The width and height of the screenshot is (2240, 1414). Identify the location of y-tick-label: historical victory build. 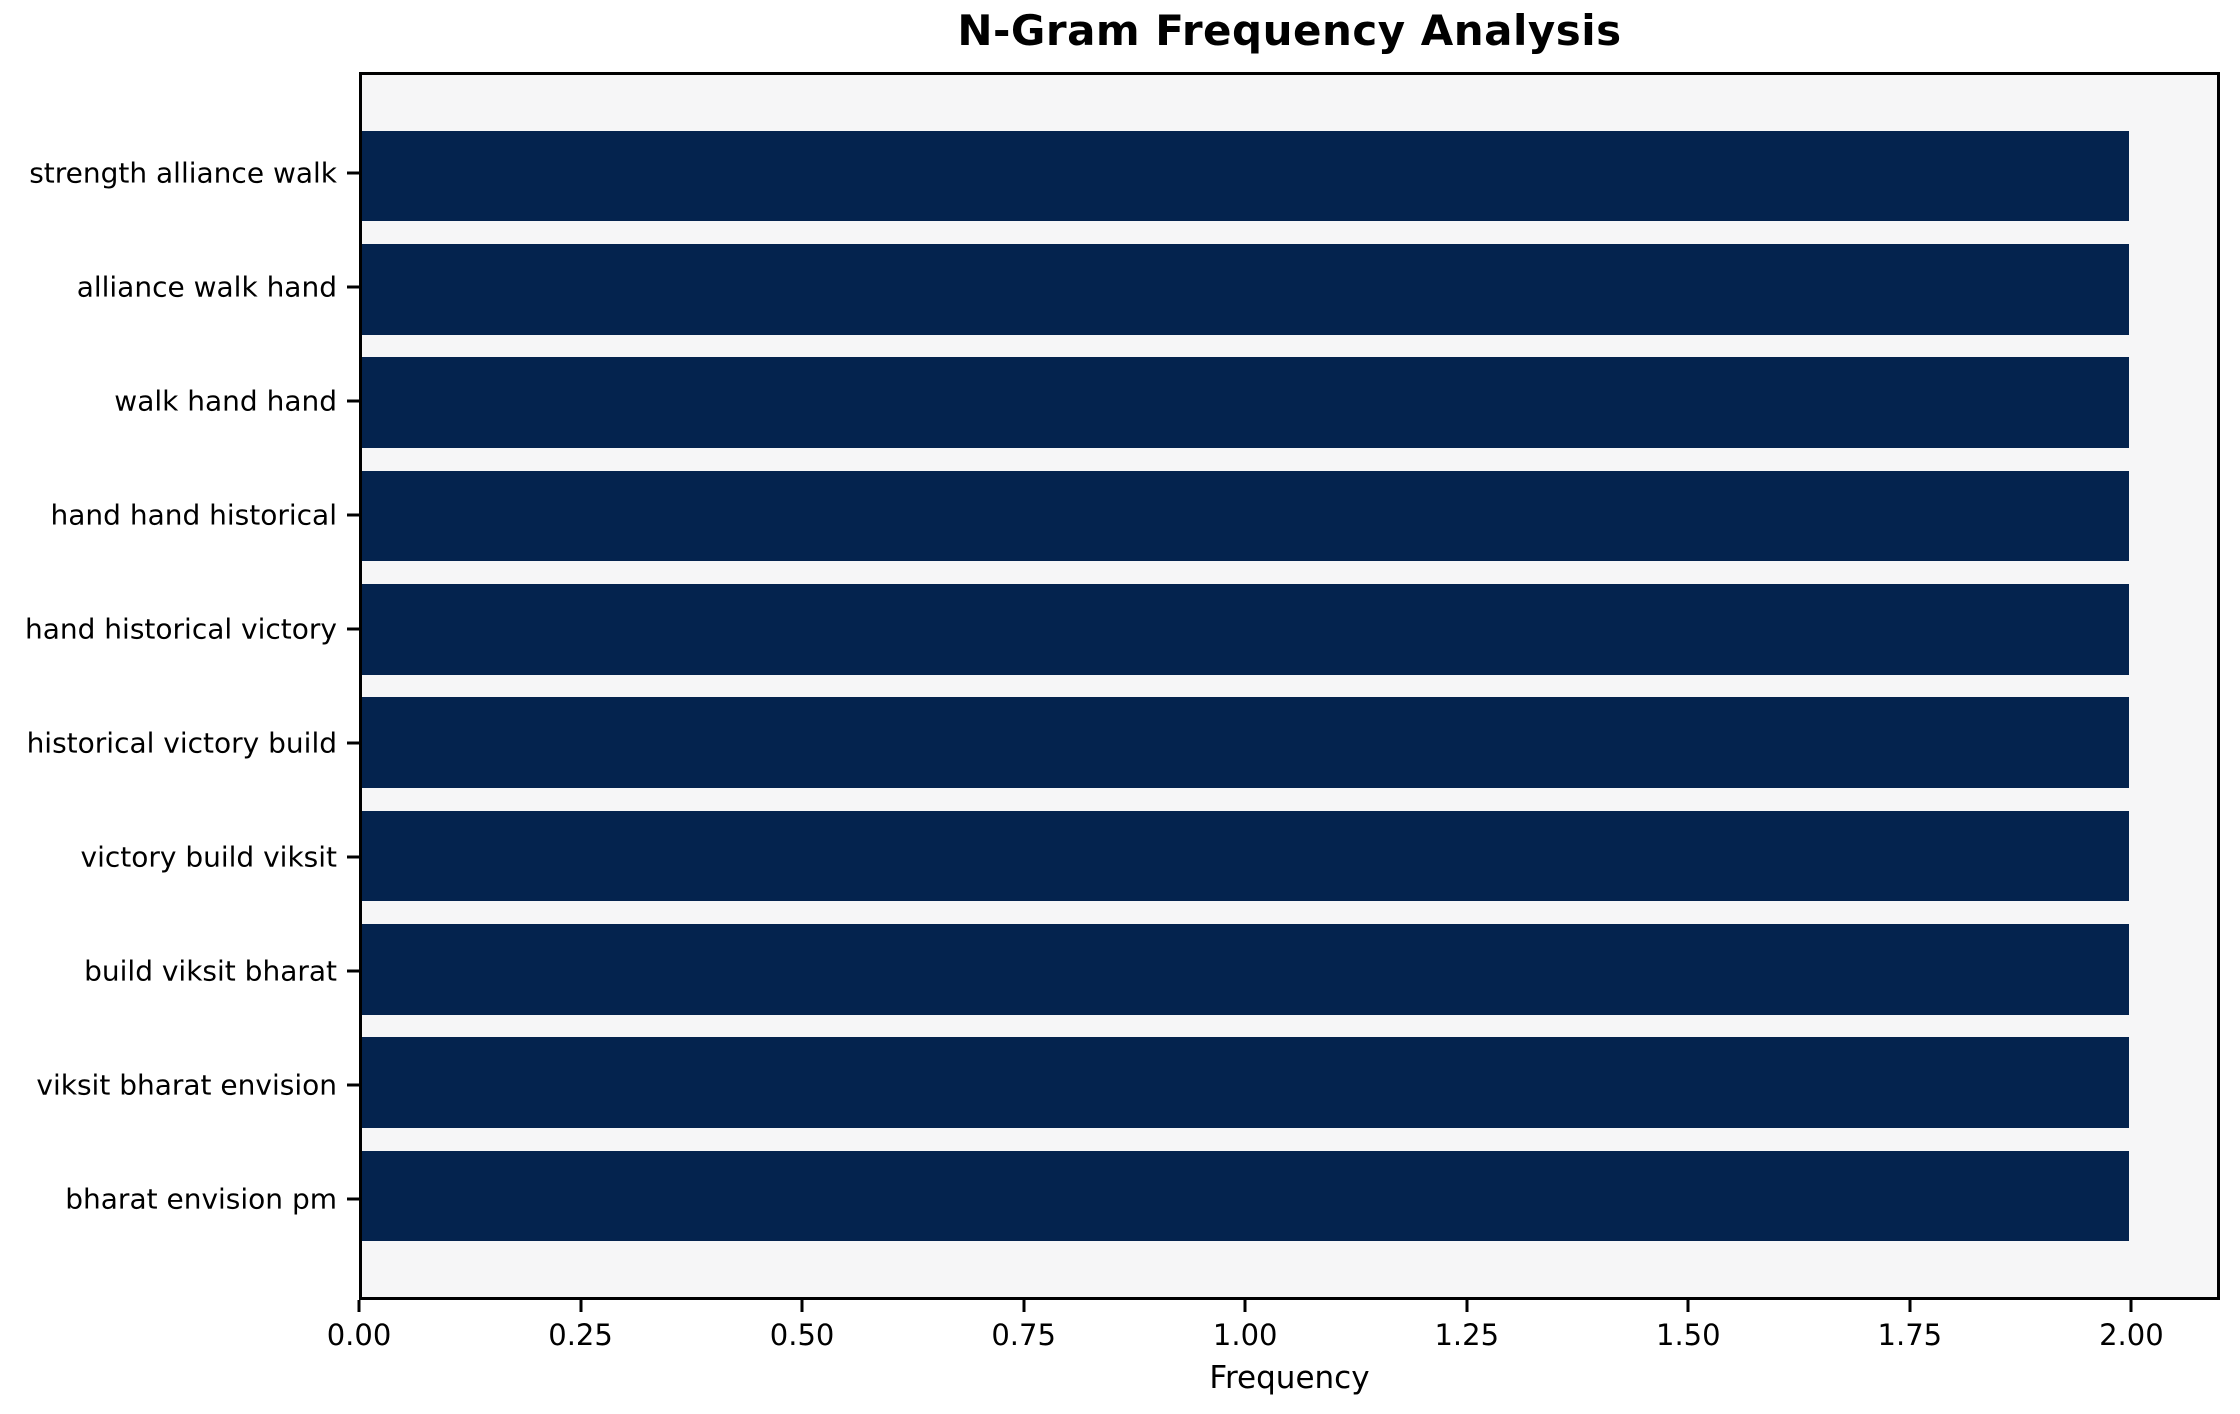
(181, 743).